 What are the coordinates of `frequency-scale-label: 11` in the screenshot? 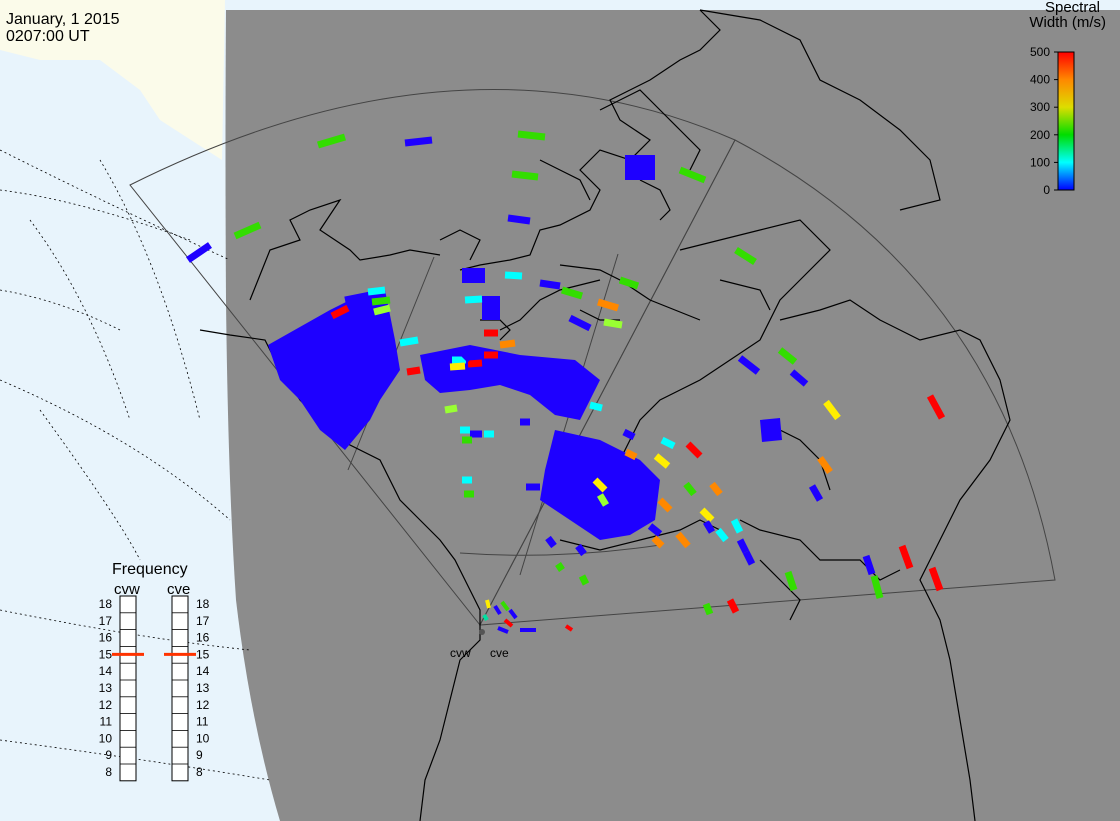 It's located at (202, 722).